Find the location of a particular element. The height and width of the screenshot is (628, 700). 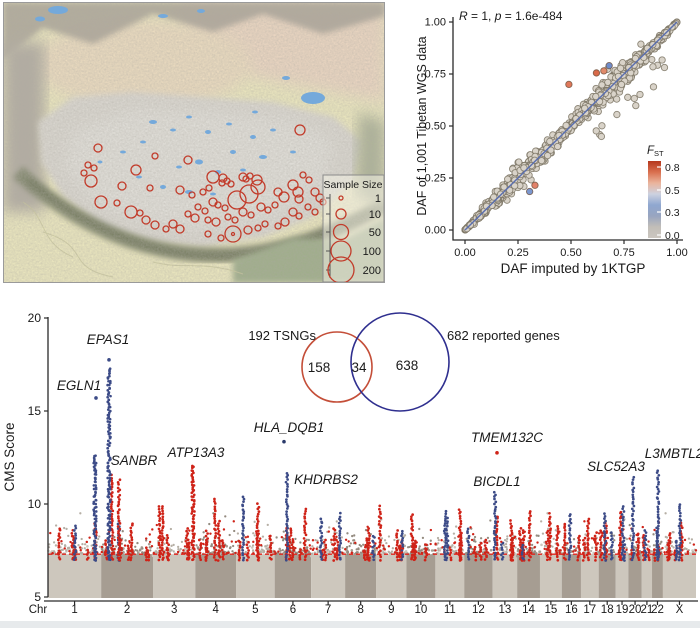

y-tick-label: 0.50 is located at coordinates (435, 127).